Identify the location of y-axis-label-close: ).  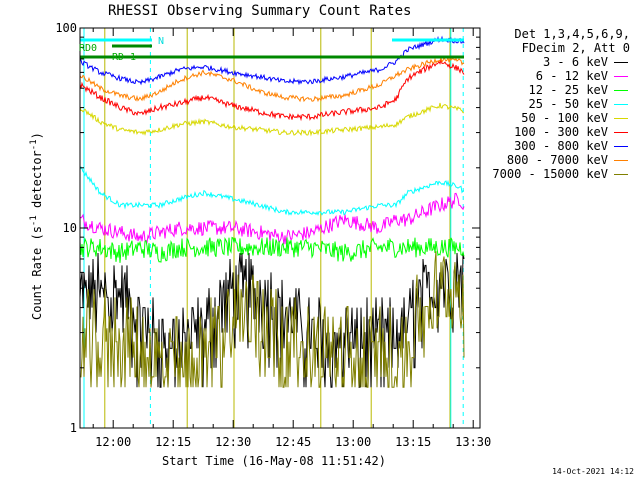
(37, 136).